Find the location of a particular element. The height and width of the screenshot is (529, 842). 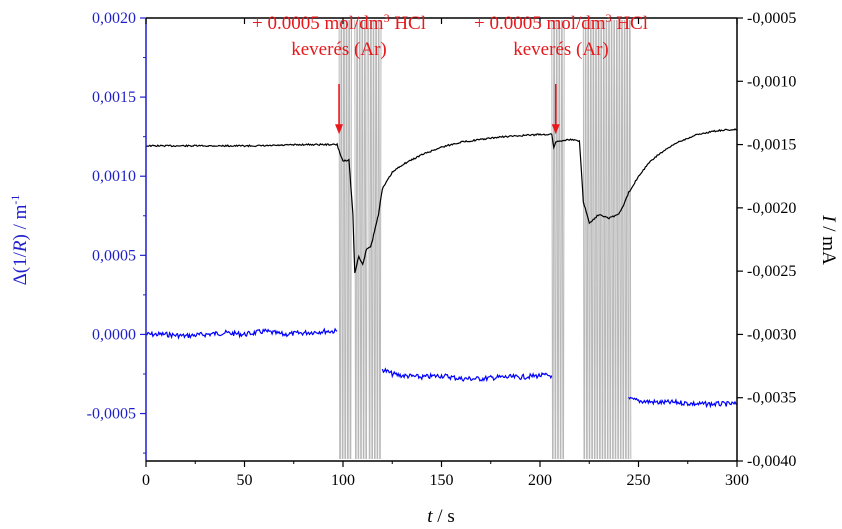

y-right-tick-label: -0,0020 is located at coordinates (771, 208).